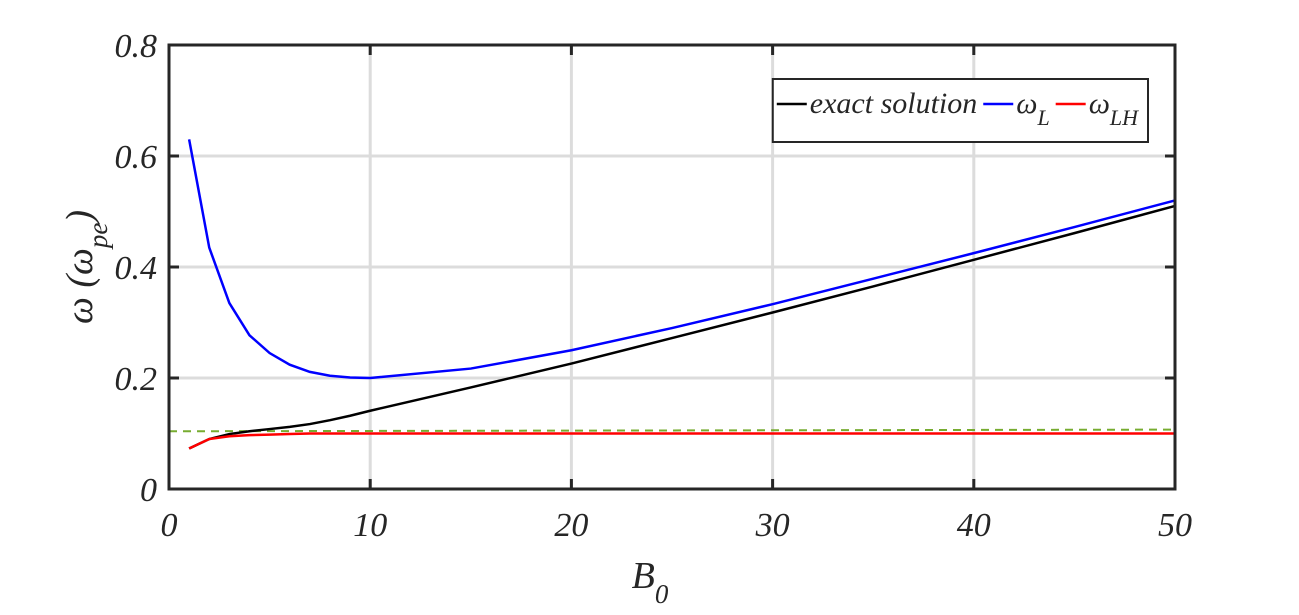  Describe the element at coordinates (98, 237) in the screenshot. I see `subscript: pe` at that location.